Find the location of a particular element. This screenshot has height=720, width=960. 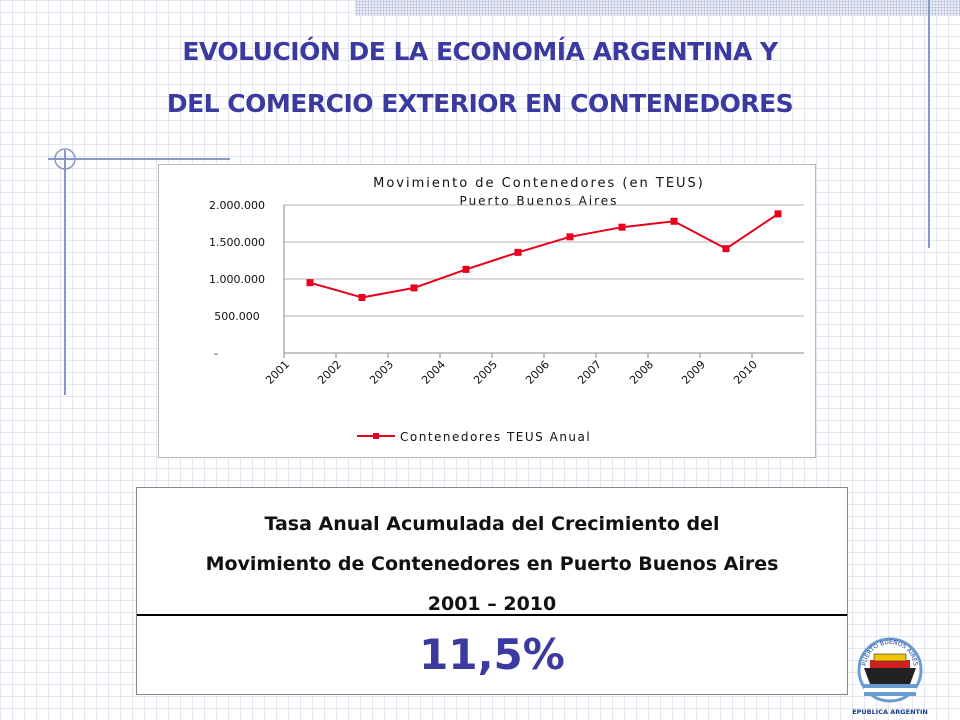

growth-rate-caption-line3: 2001 – 2010 is located at coordinates (492, 604).